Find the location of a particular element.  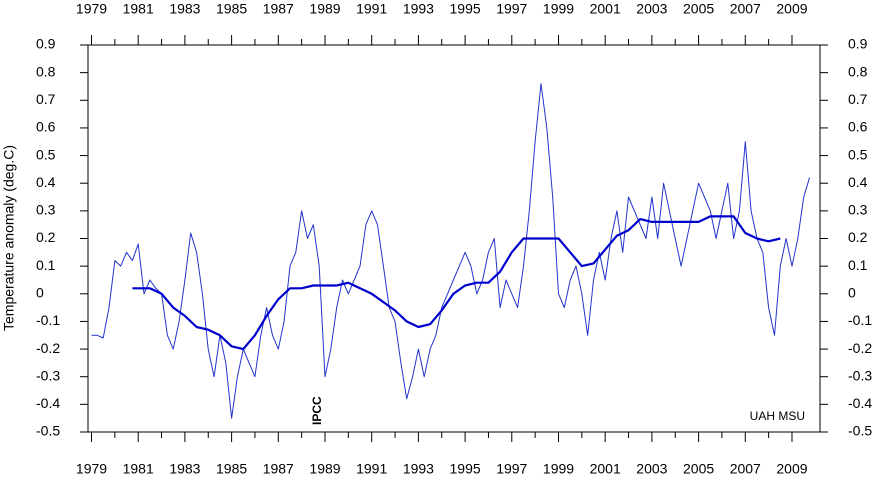

annotation: IPCC is located at coordinates (317, 410).